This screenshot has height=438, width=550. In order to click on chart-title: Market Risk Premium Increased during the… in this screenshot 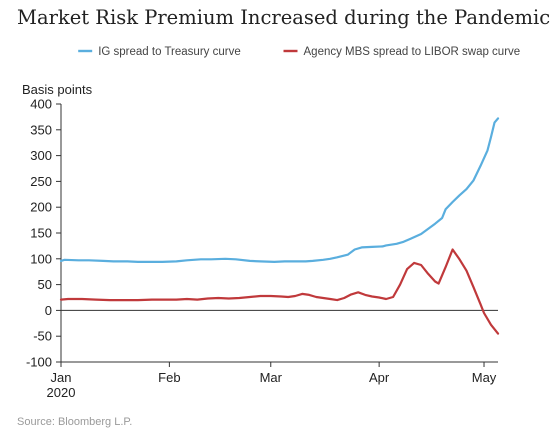, I will do `click(283, 17)`.